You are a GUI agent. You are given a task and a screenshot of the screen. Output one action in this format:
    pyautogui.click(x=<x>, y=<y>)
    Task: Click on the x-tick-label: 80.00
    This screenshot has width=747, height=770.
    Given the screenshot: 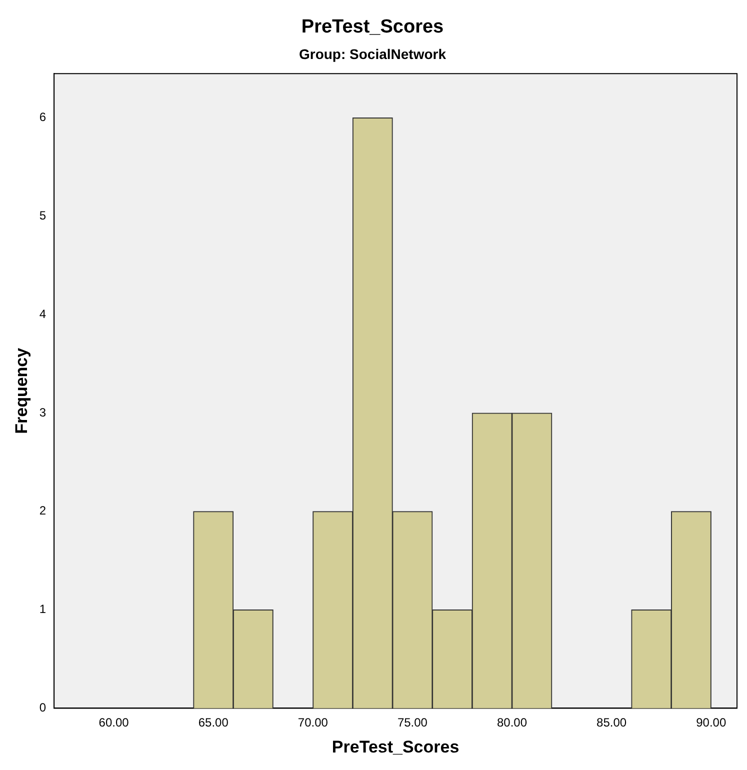 What is the action you would take?
    pyautogui.click(x=512, y=723)
    